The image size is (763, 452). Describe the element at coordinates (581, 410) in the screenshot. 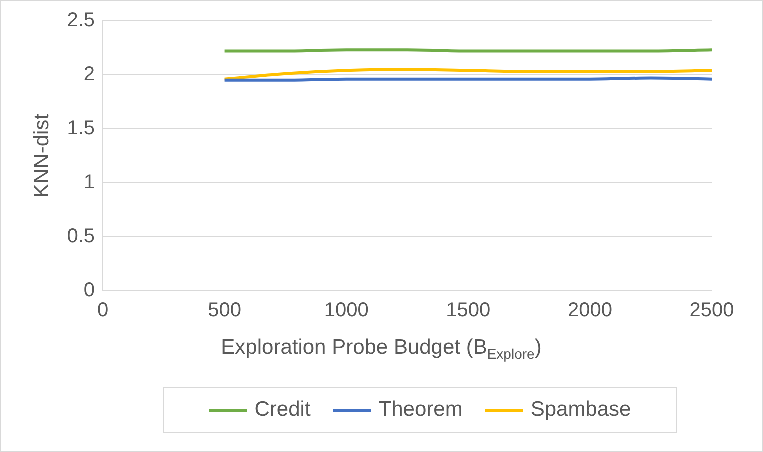

I see `legend-label: Spambase` at that location.